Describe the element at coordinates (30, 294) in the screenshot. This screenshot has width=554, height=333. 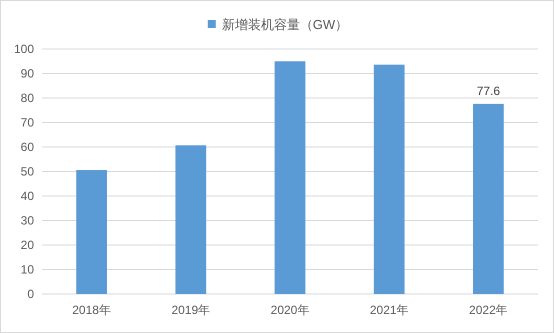
I see `y-tick-label: 0` at that location.